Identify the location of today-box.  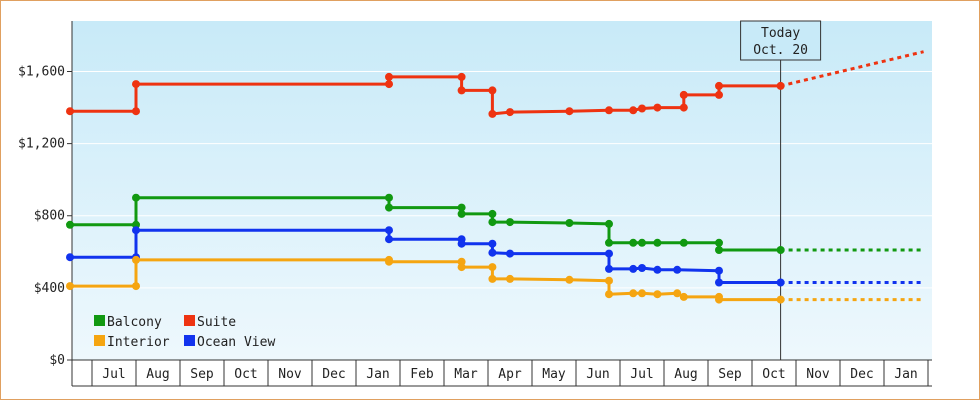
(781, 40).